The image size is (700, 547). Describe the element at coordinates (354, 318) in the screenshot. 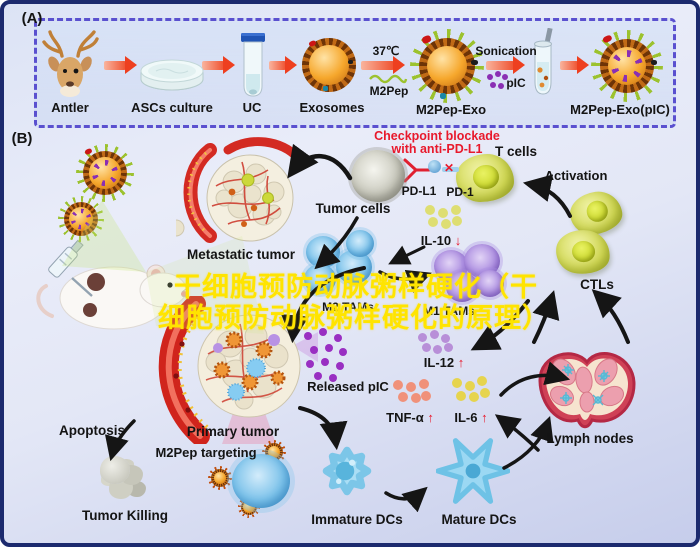

I see `watermark-line2: 细胞预防动脉粥样硬化的原理）` at that location.